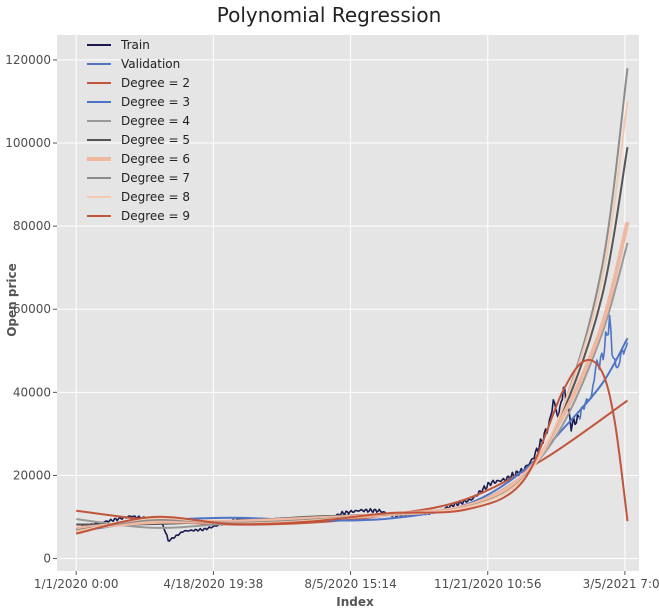 The height and width of the screenshot is (616, 659). Describe the element at coordinates (213, 584) in the screenshot. I see `x-tick-label: 4/18/2020 19:38` at that location.